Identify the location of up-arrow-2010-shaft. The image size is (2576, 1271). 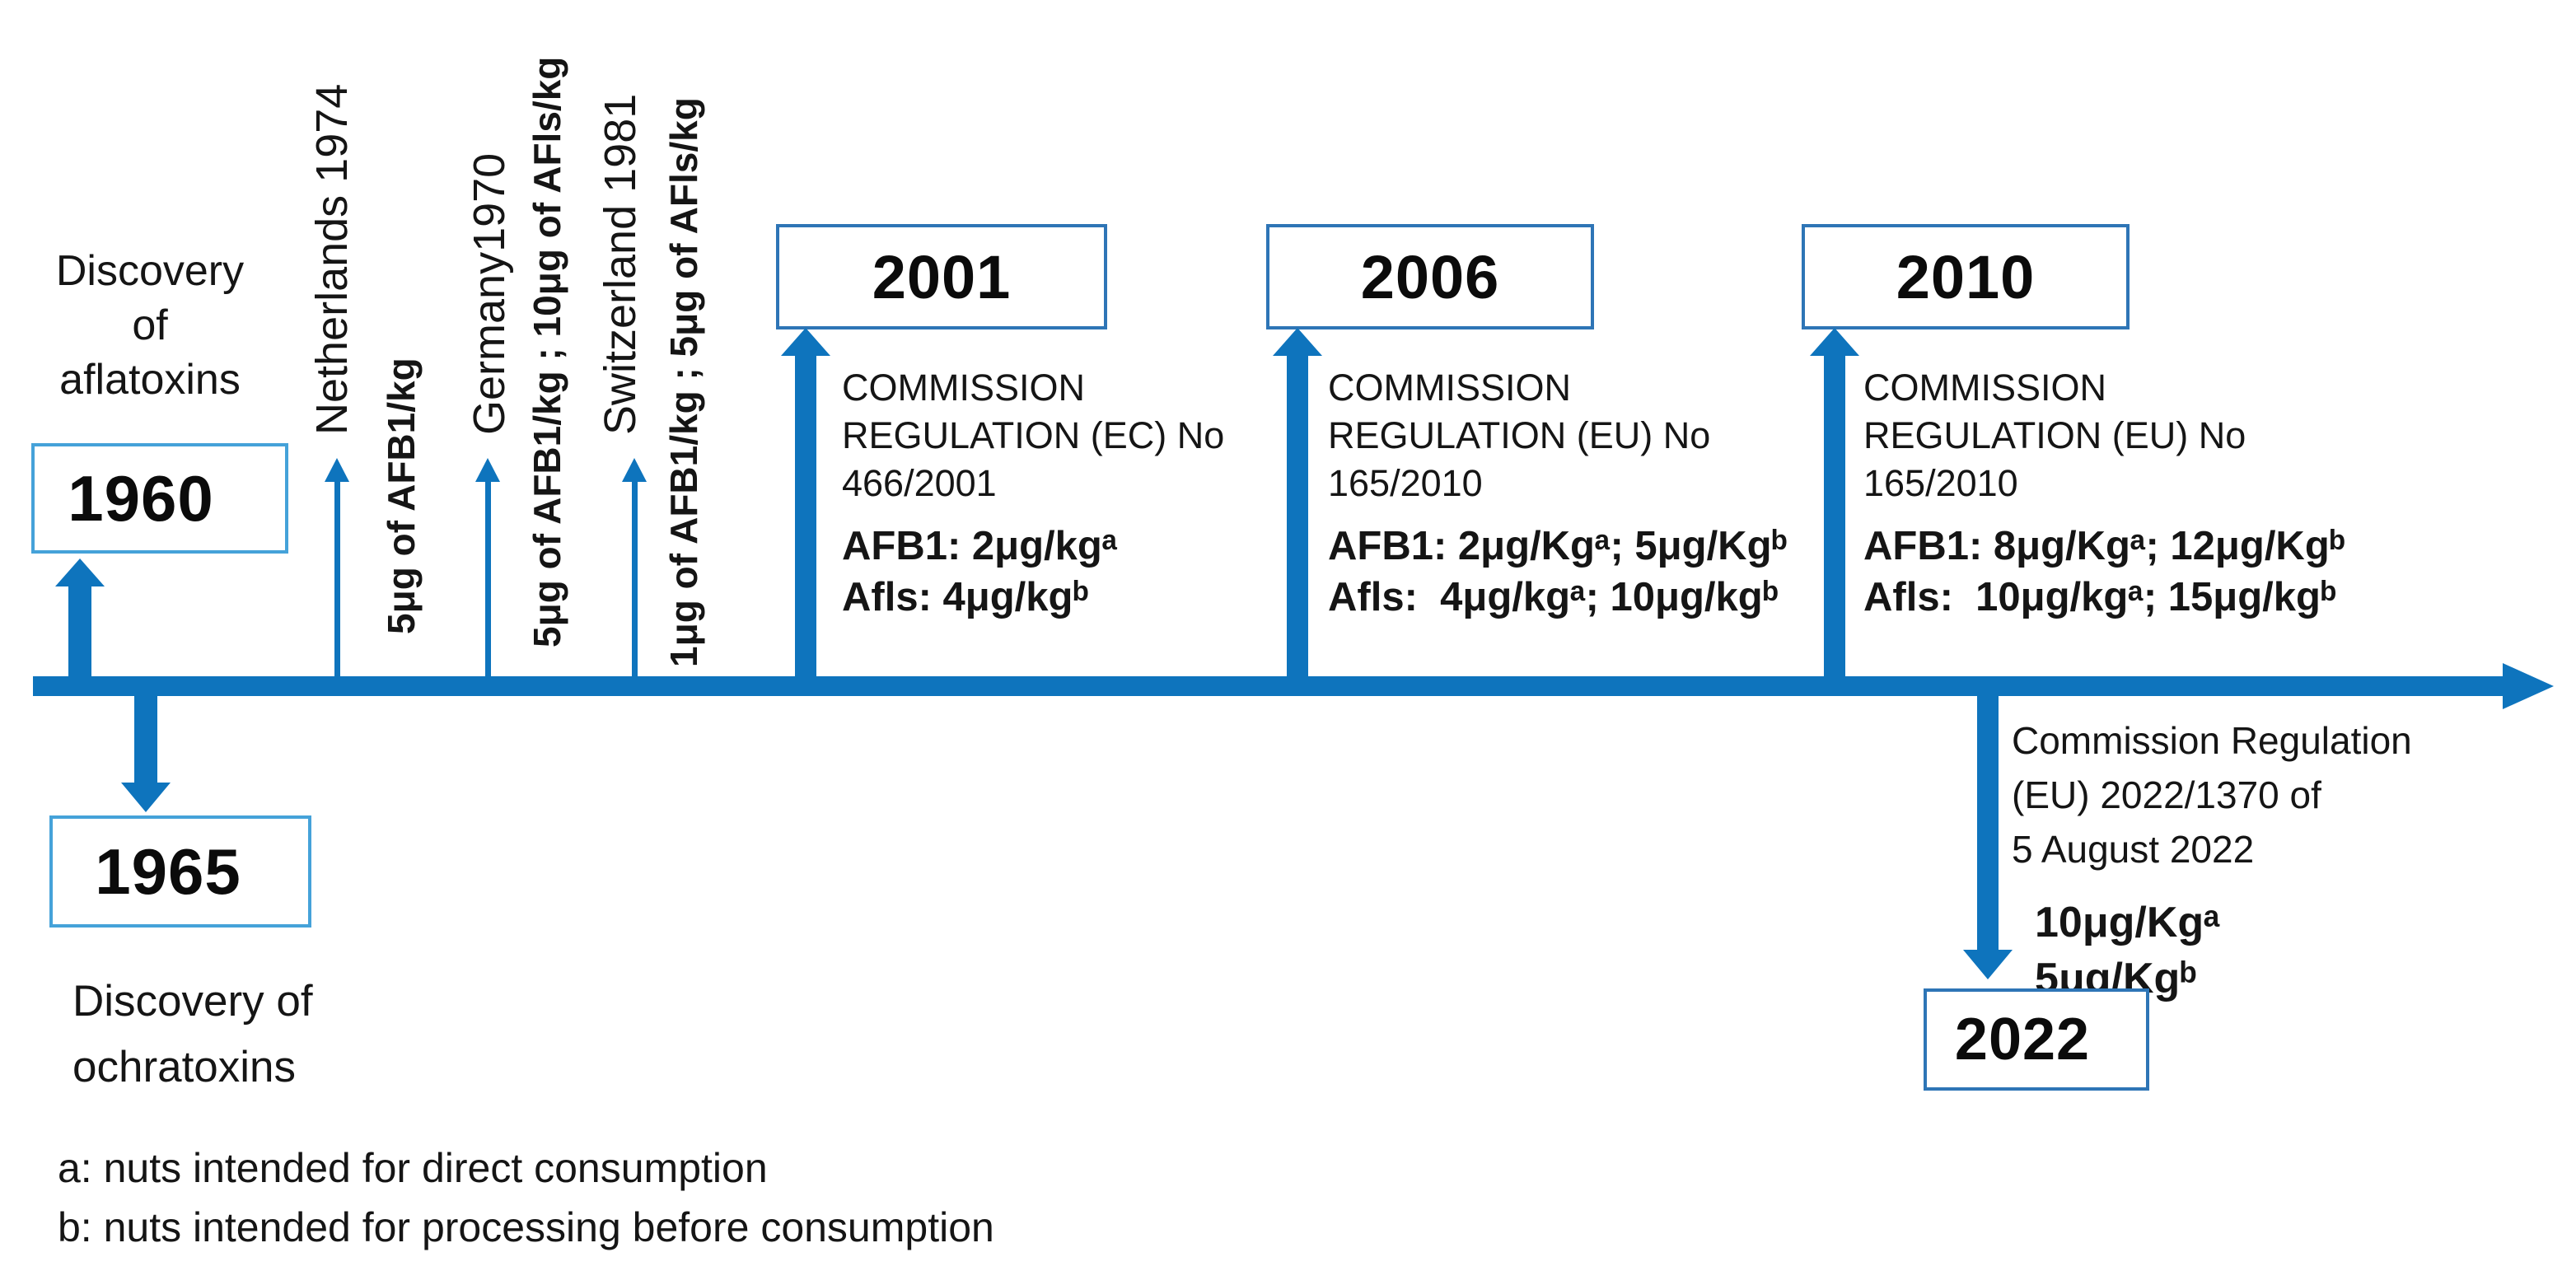
(1834, 515).